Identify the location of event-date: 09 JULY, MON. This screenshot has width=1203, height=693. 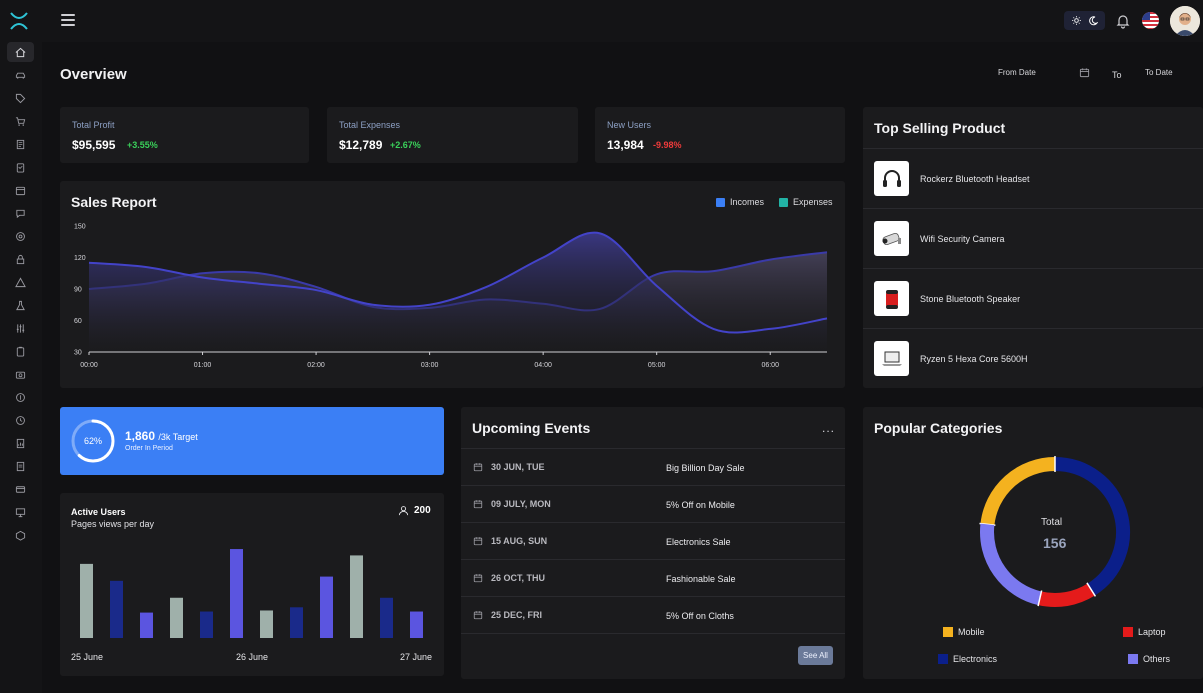
(521, 504).